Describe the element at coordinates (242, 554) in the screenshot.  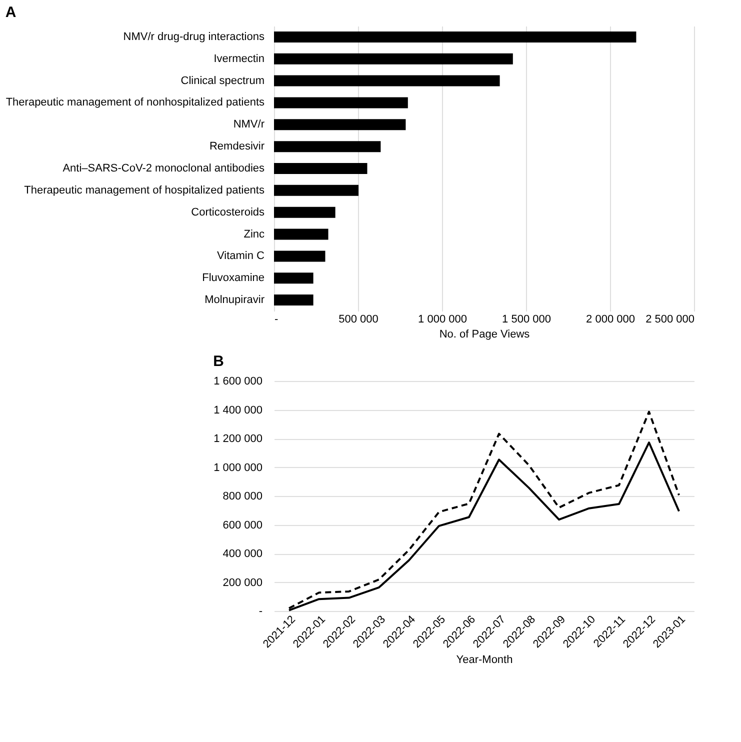
I see `y-tick-label: 400 000` at that location.